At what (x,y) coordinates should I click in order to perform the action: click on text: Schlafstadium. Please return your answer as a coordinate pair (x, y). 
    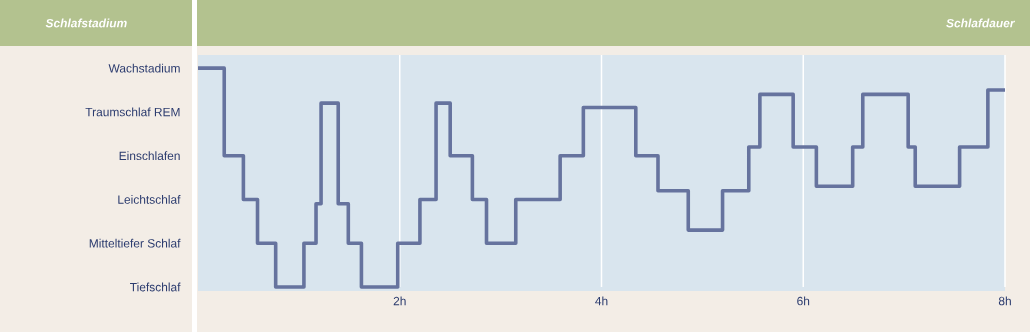
    Looking at the image, I should click on (86, 23).